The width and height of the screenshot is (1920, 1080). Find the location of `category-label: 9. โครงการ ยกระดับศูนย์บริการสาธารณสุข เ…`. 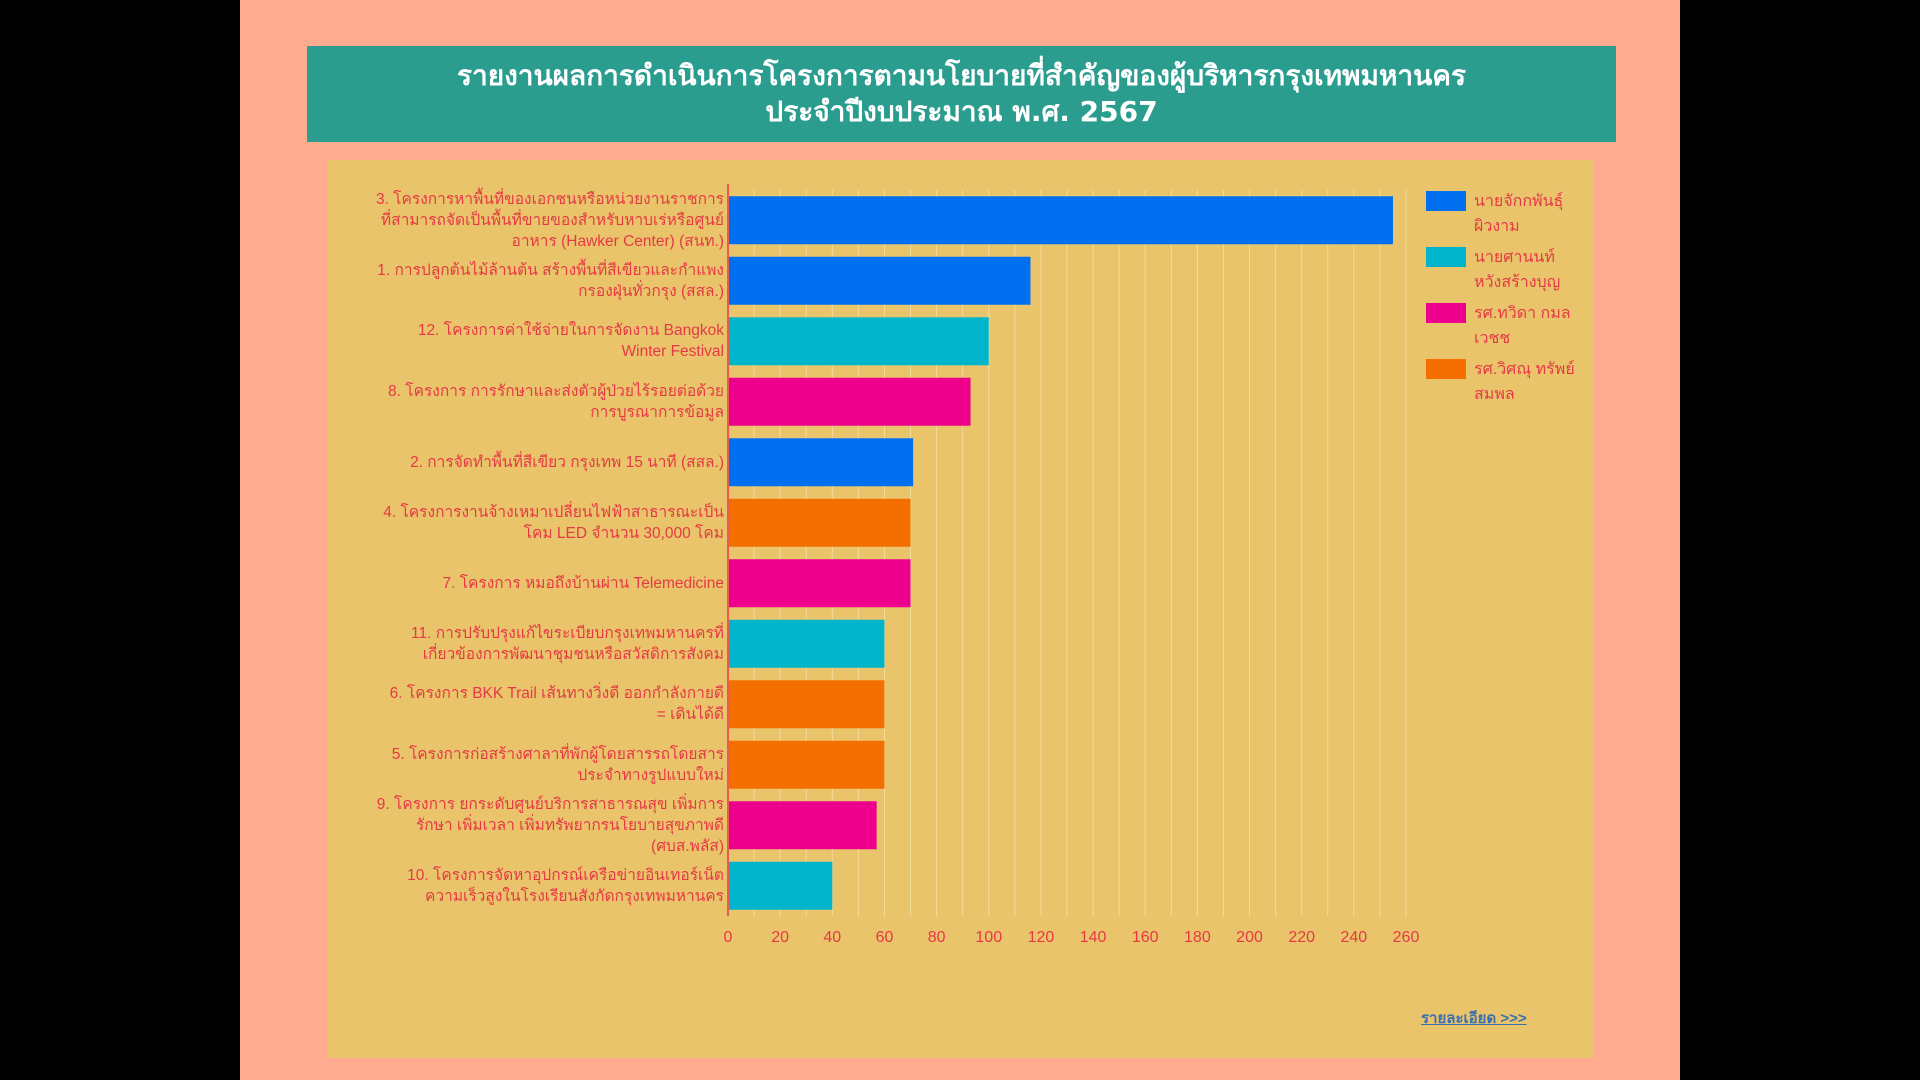

category-label: 9. โครงการ ยกระดับศูนย์บริการสาธารณสุข เ… is located at coordinates (544, 825).